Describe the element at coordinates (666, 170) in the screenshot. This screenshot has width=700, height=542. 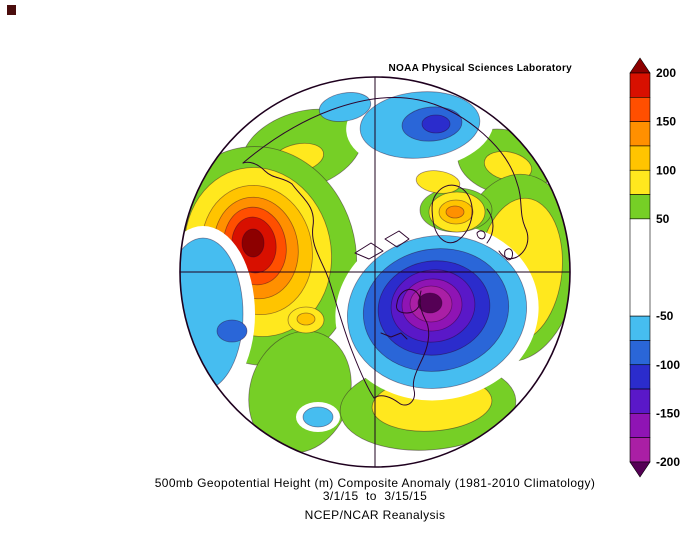
I see `colorbar-tick-label: 100` at that location.